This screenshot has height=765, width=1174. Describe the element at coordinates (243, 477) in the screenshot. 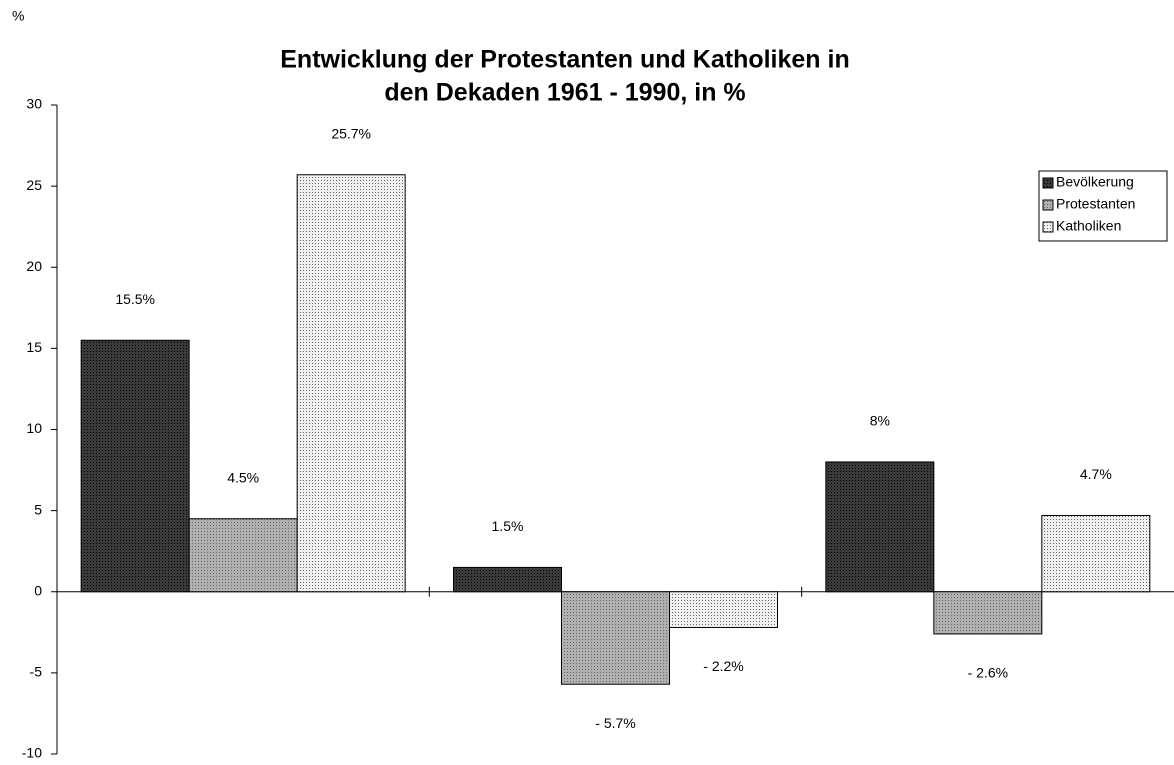

I see `value-label: 4.5%` at that location.